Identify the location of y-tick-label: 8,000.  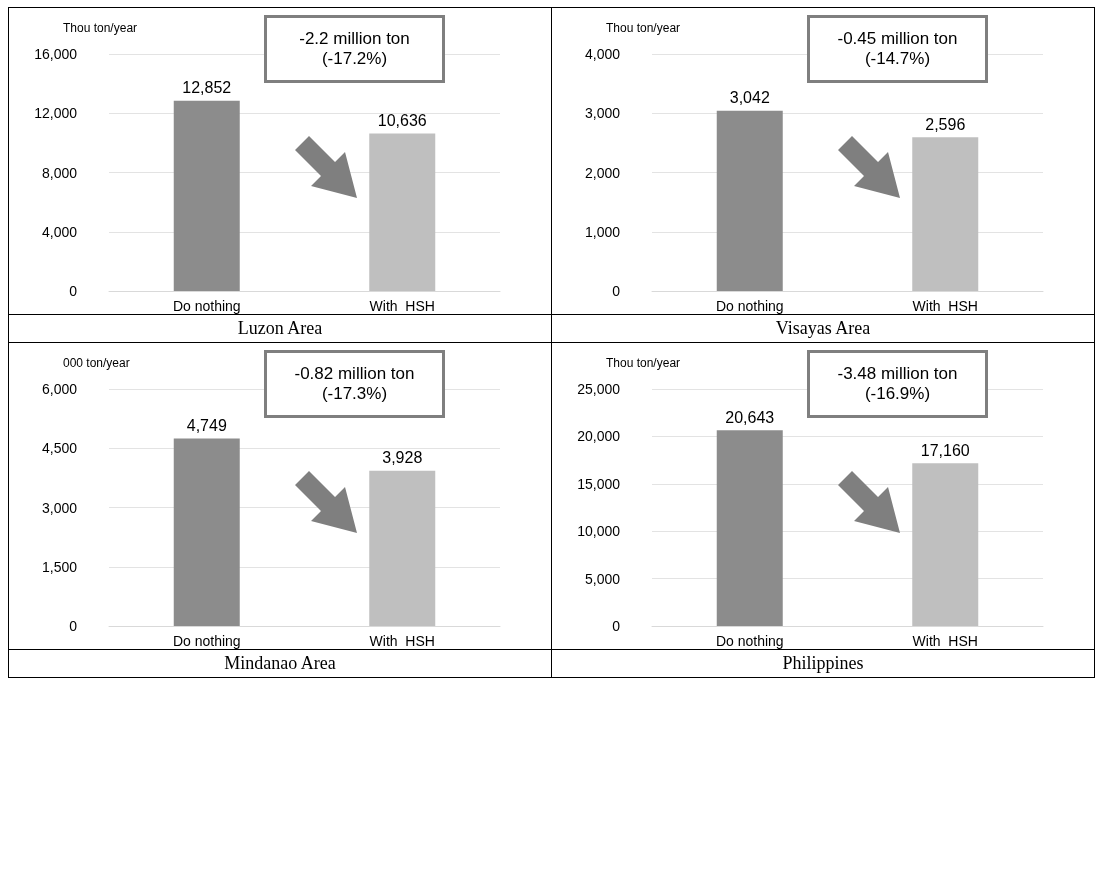
(59, 172).